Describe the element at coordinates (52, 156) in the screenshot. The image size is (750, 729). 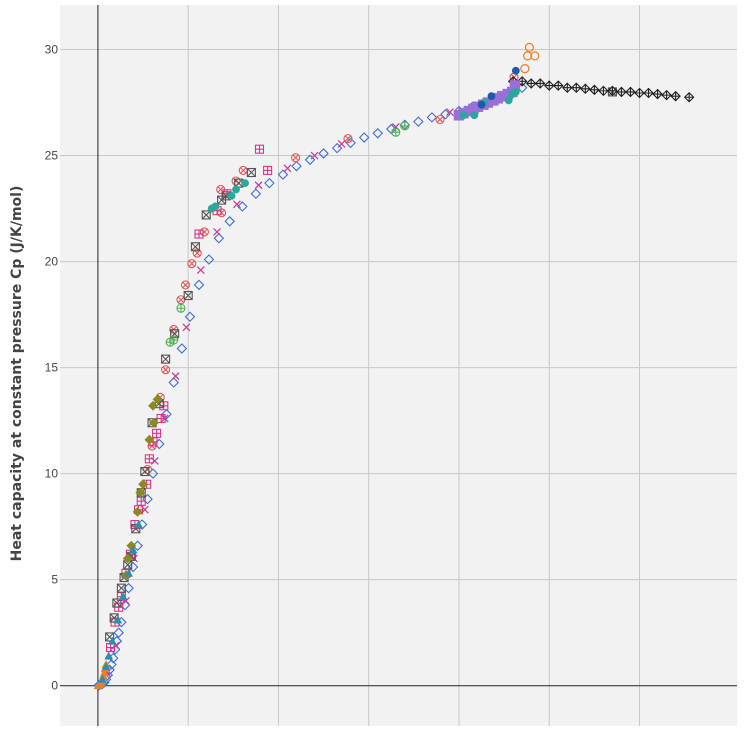
I see `y-tick-label: 25` at that location.